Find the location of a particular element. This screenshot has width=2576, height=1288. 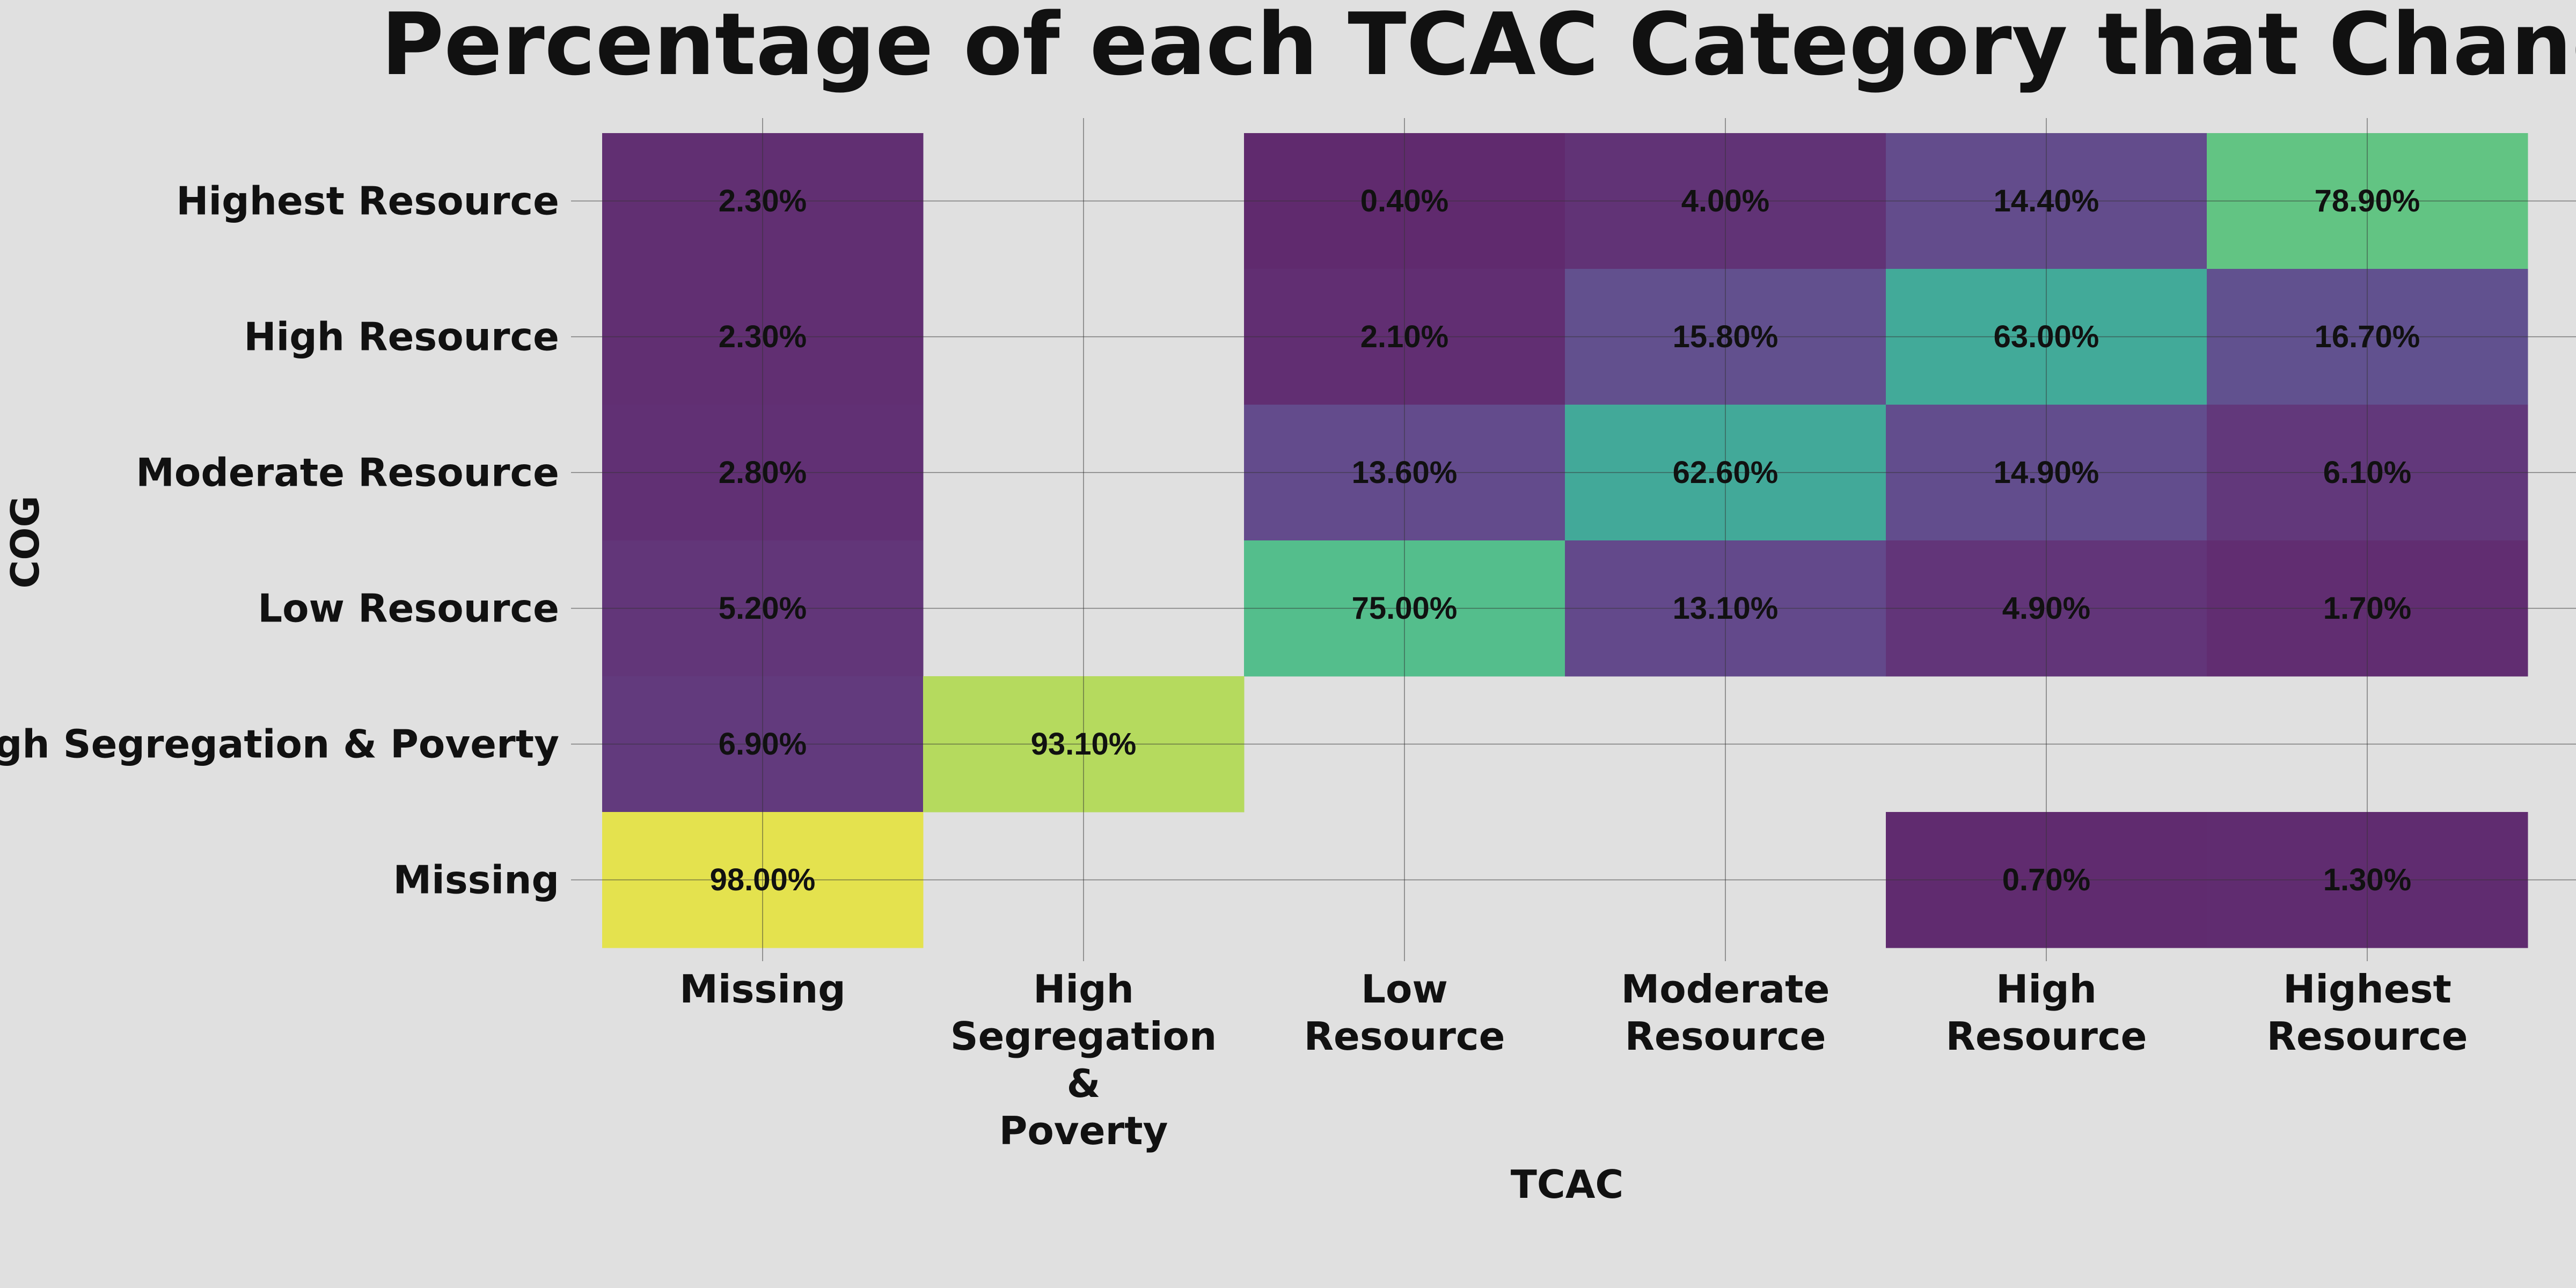

cell-value-label: 93.10% is located at coordinates (1084, 744).